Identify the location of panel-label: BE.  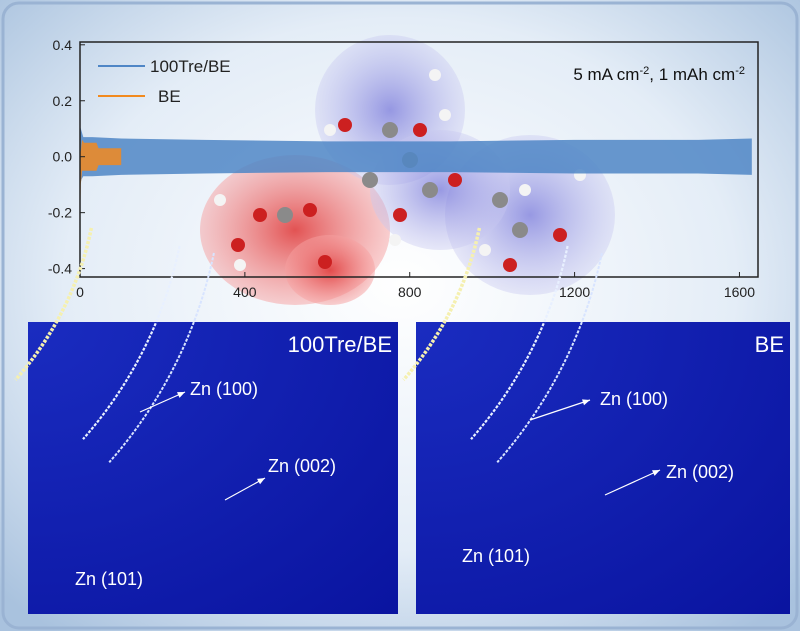
(769, 344).